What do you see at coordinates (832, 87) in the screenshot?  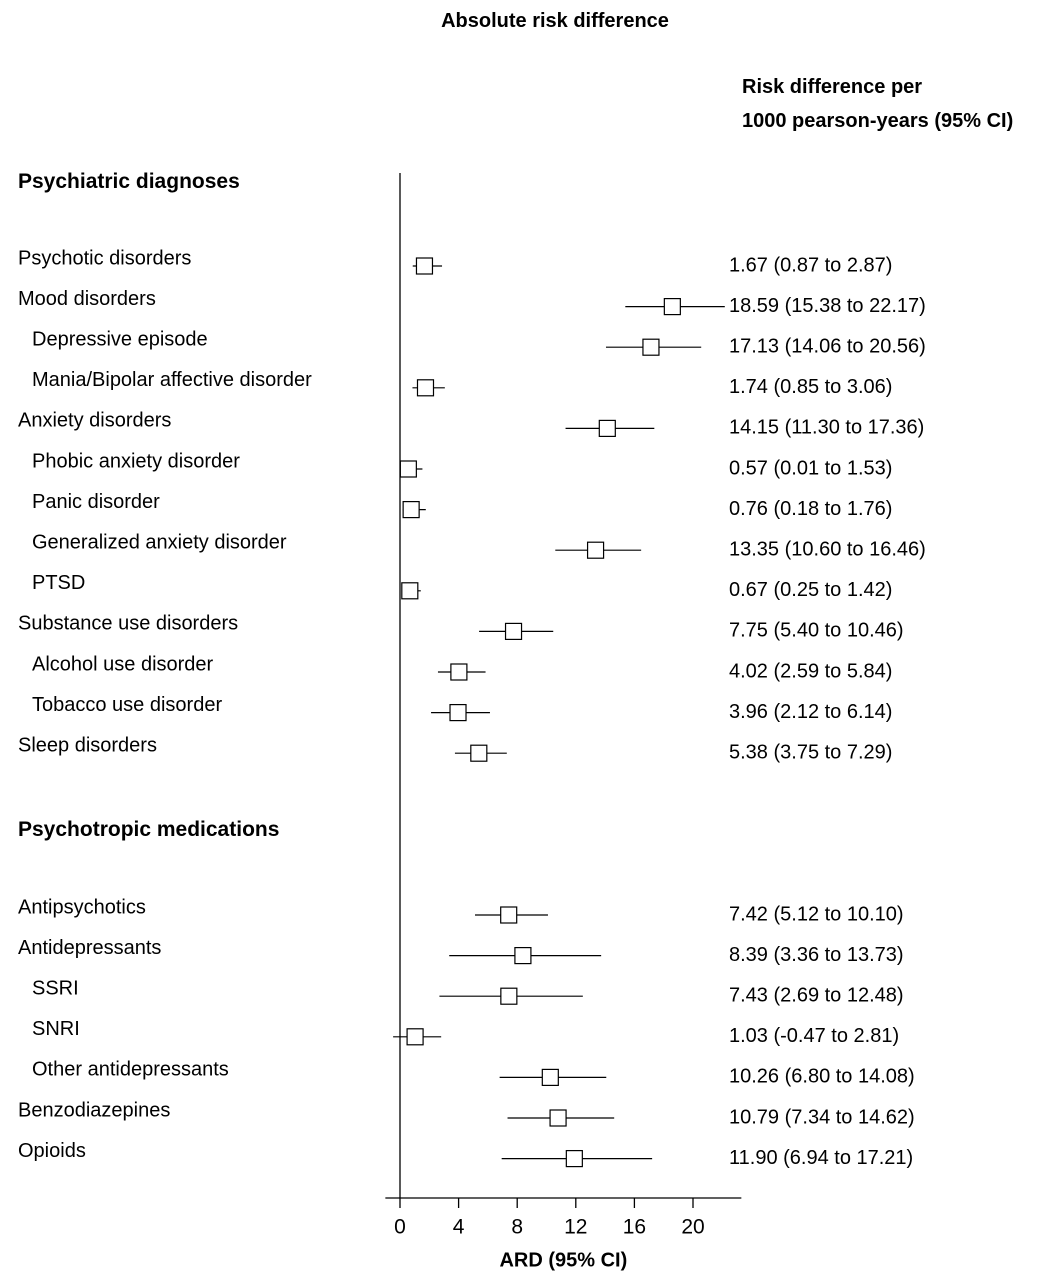 I see `estimate-header-line-1: Risk difference per` at bounding box center [832, 87].